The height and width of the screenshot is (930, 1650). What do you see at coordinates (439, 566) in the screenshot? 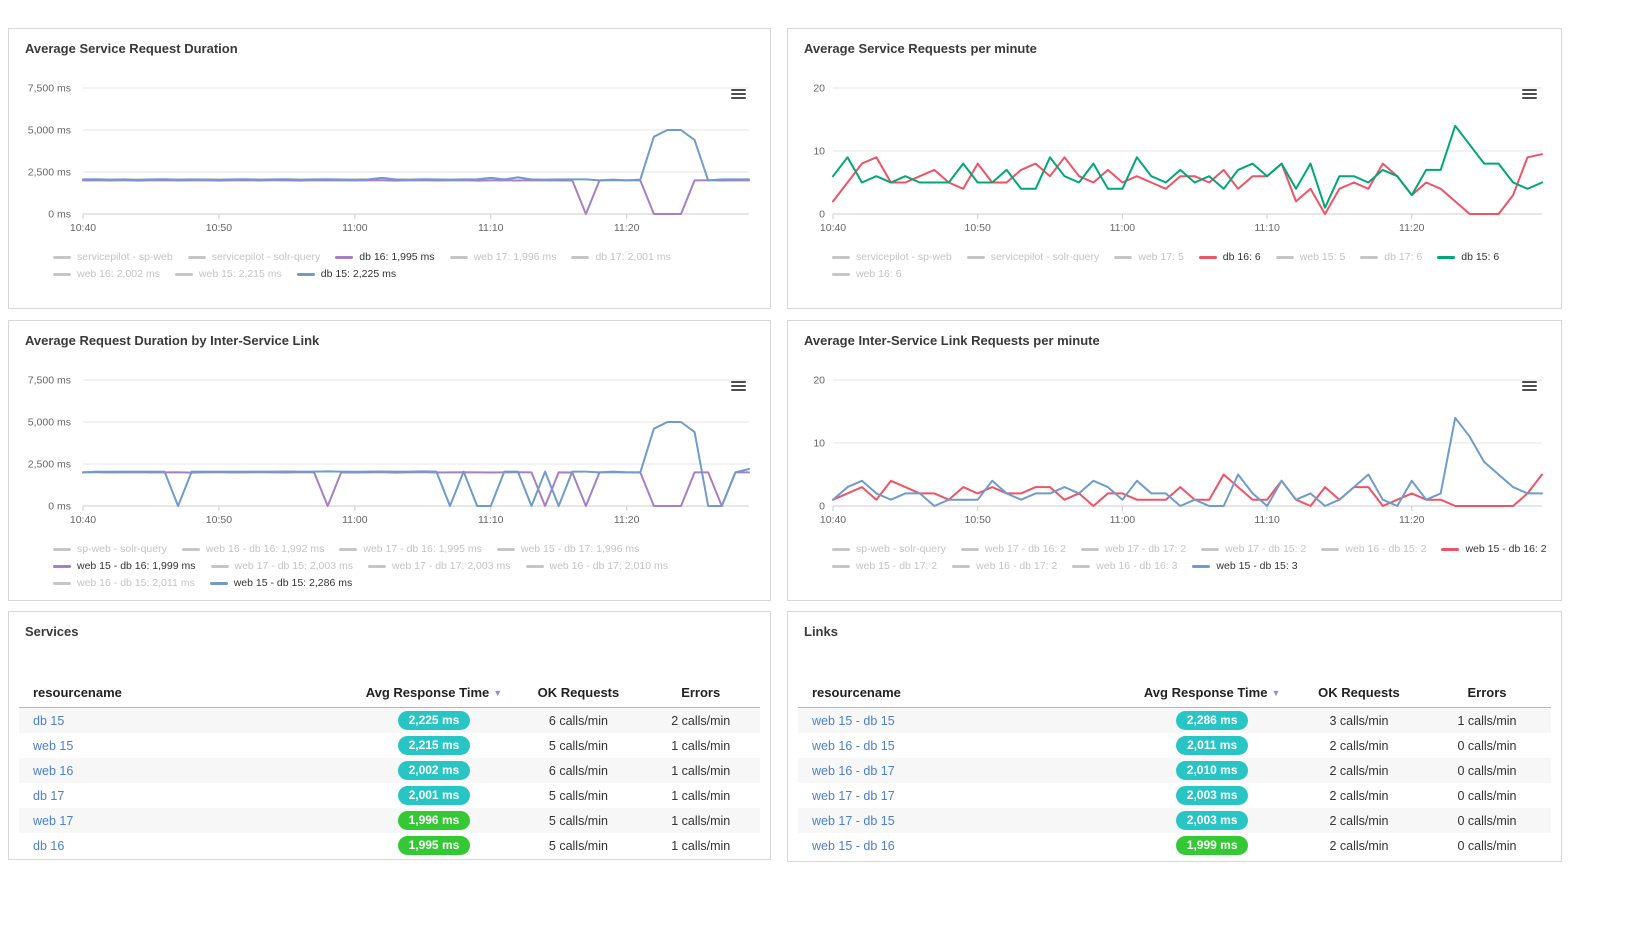
I see `legend-item-web-17-db-17-2-003-ms: web 17 - db 17: 2,003 ms` at bounding box center [439, 566].